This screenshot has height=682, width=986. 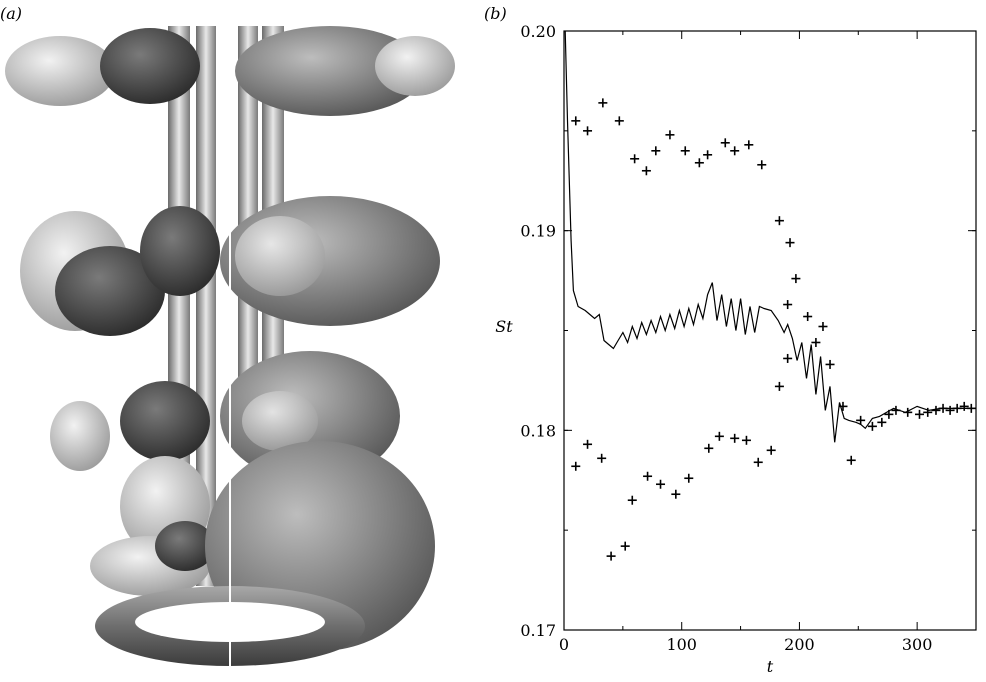 I want to click on y-tick-label: 0.17, so click(x=538, y=630).